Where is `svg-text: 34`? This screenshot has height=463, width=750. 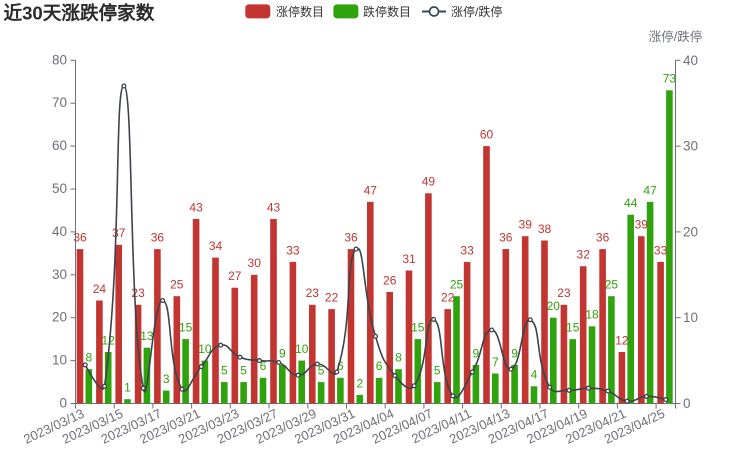 svg-text: 34 is located at coordinates (216, 246).